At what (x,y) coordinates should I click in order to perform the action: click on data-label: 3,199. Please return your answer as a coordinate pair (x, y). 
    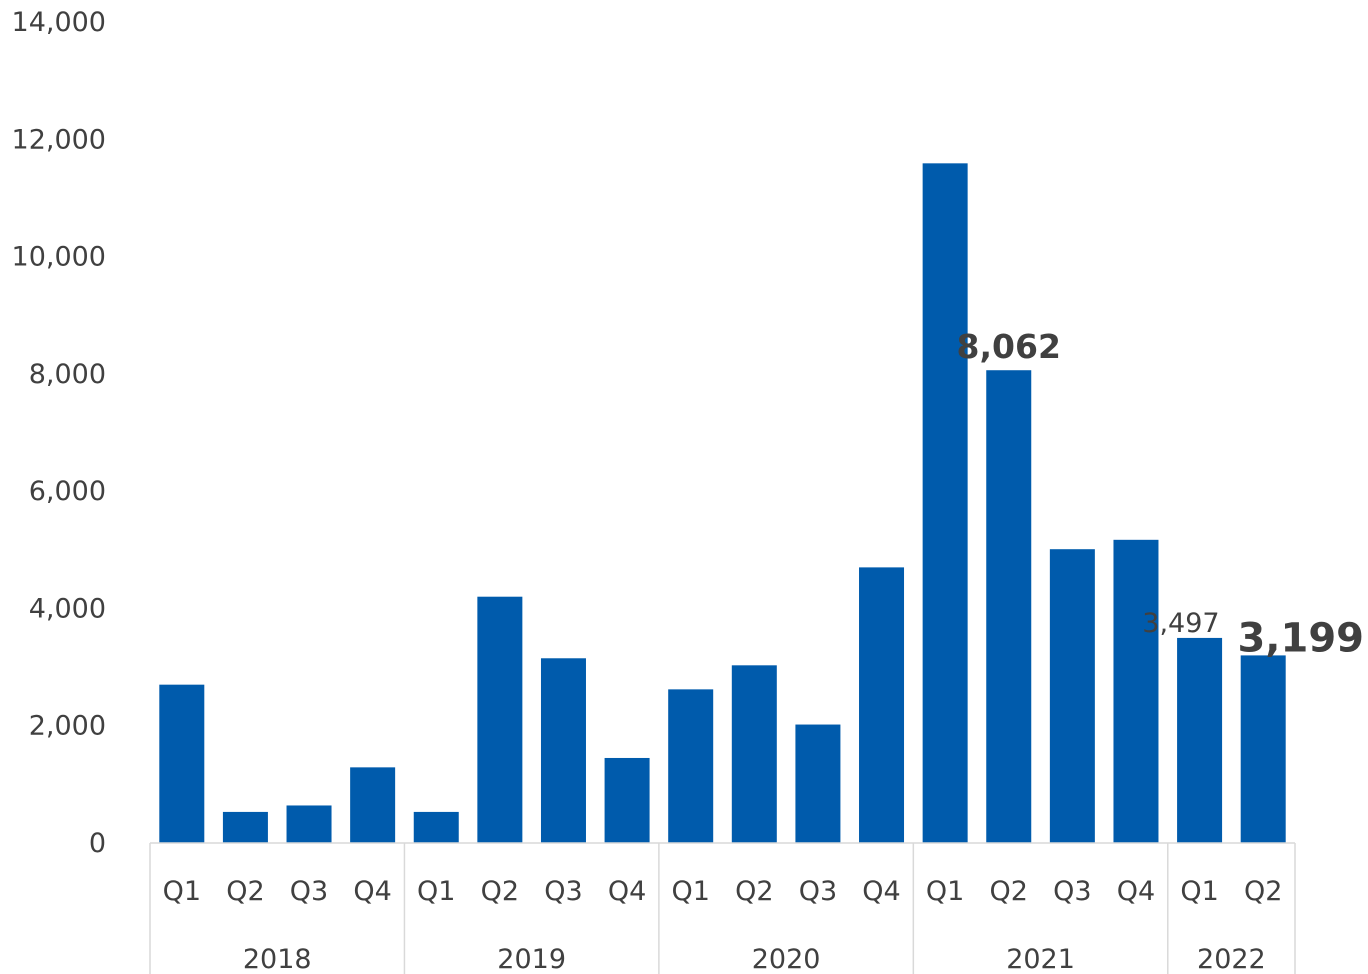
    Looking at the image, I should click on (1300, 638).